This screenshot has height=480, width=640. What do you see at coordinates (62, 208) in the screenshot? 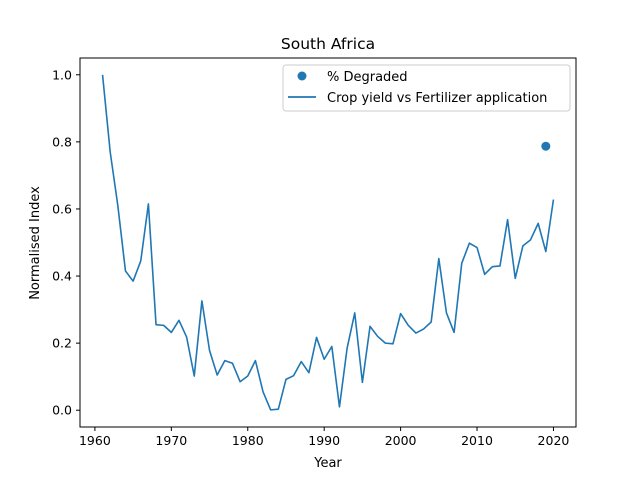
I see `y-tick-label: 0.6` at bounding box center [62, 208].